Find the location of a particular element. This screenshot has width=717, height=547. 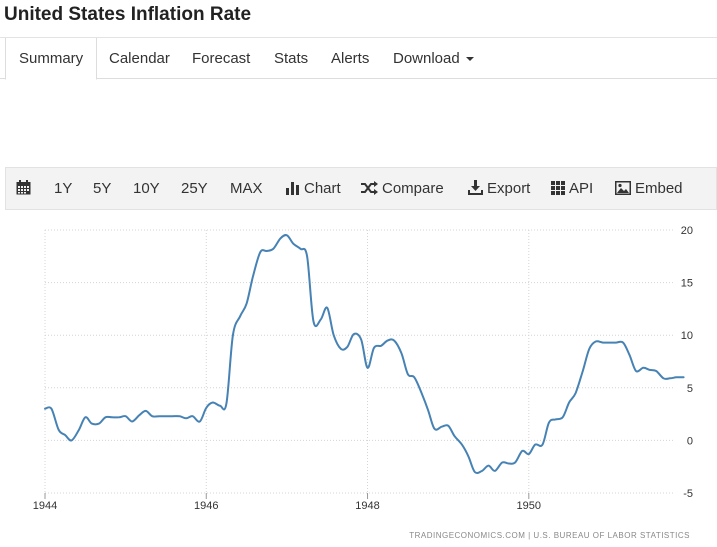

y-tick-label: 0 is located at coordinates (690, 441).